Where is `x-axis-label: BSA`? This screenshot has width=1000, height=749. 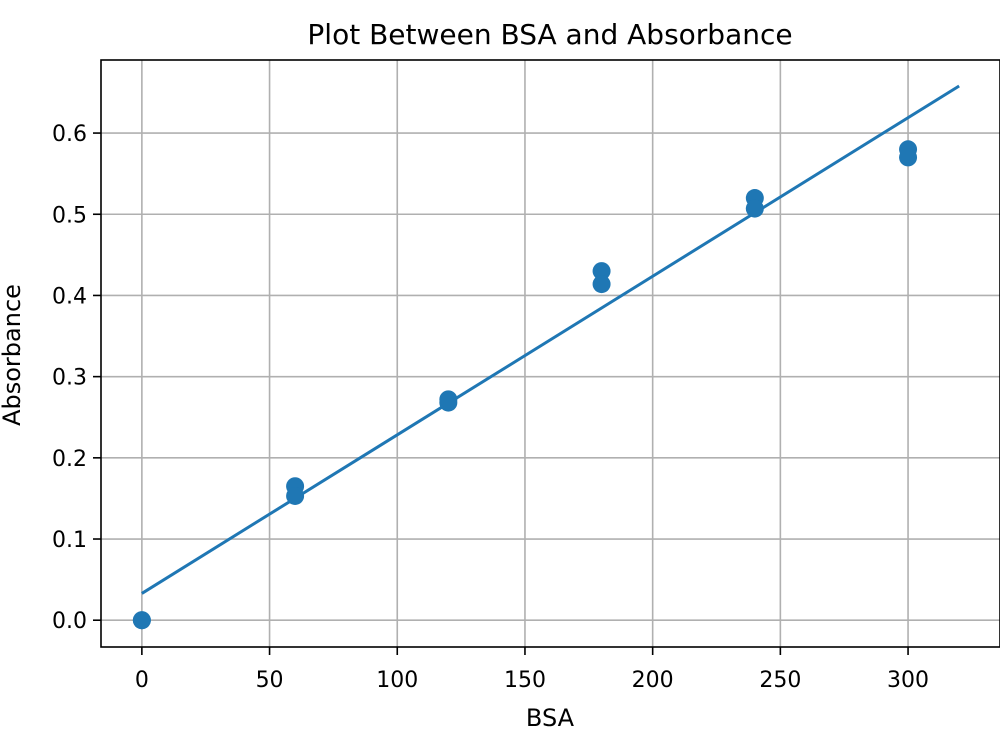 x-axis-label: BSA is located at coordinates (550, 718).